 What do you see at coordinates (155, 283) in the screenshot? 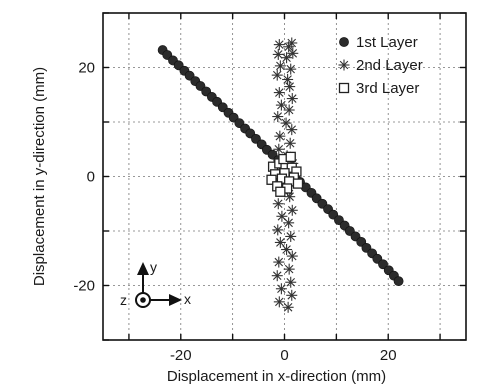
I see `coordinate-indicator: z y x` at bounding box center [155, 283].